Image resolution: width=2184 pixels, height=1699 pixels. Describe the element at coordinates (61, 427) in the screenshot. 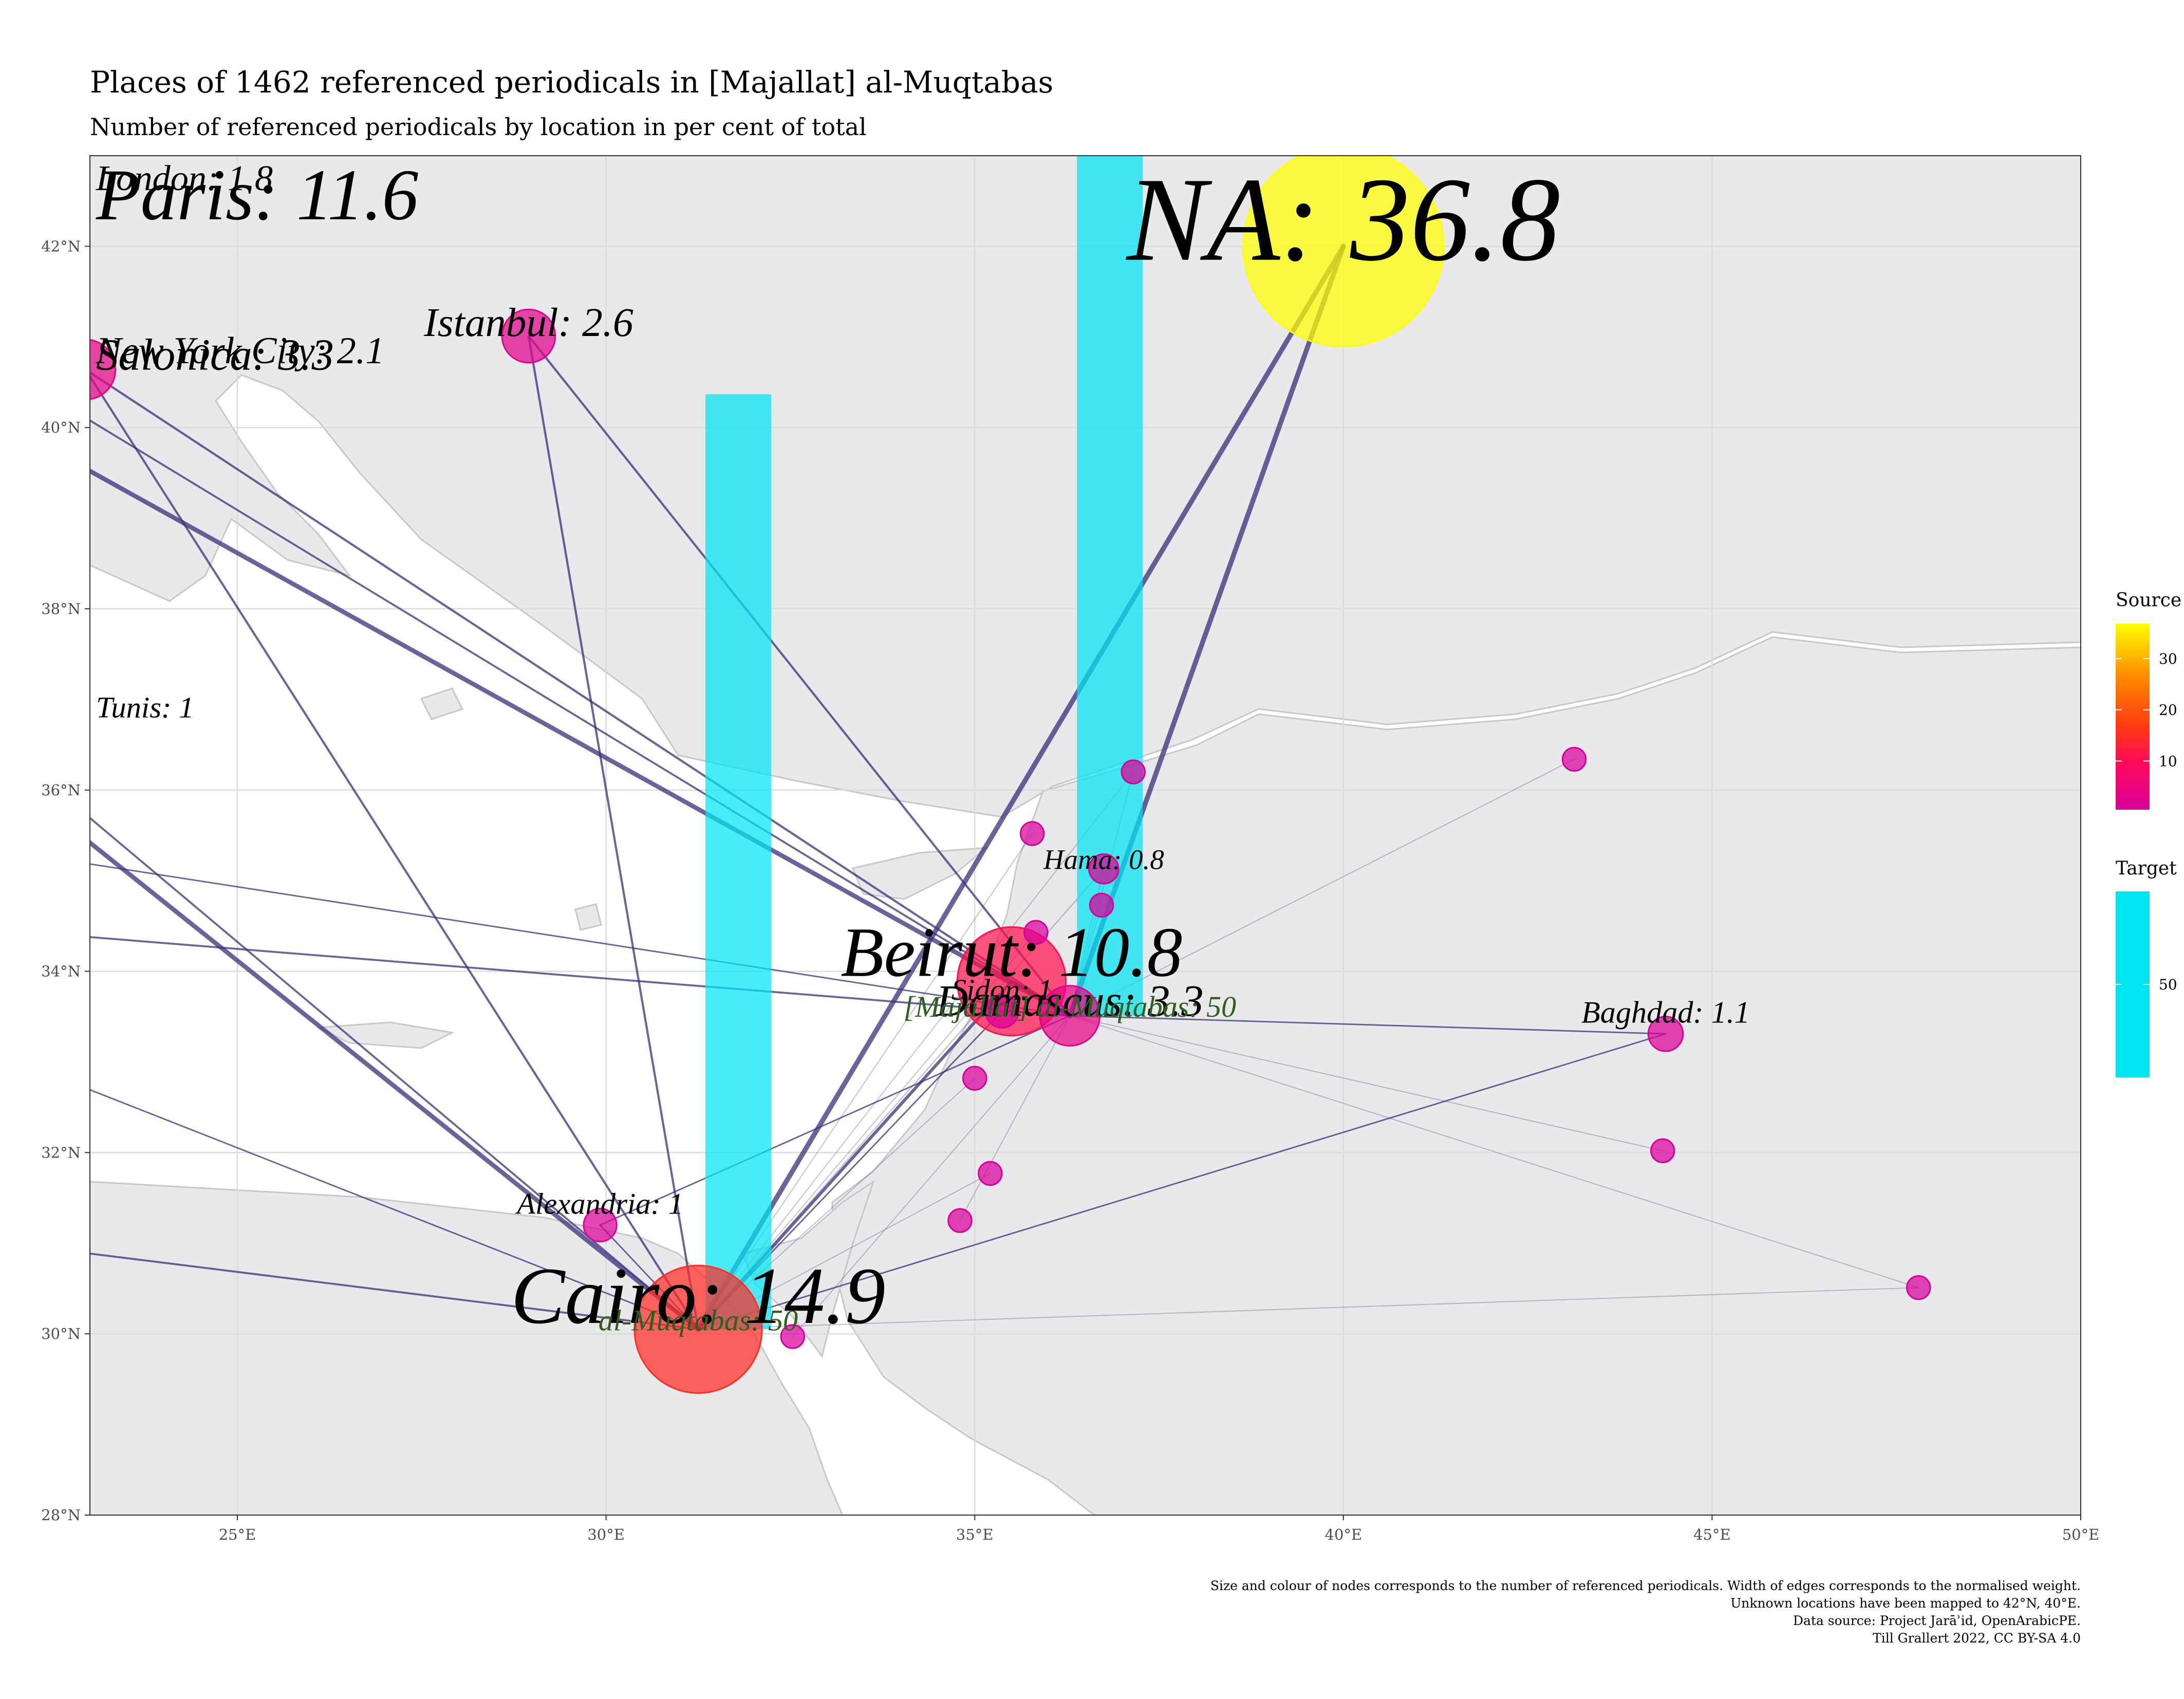

I see `tick-label-y-40: 40°N` at that location.